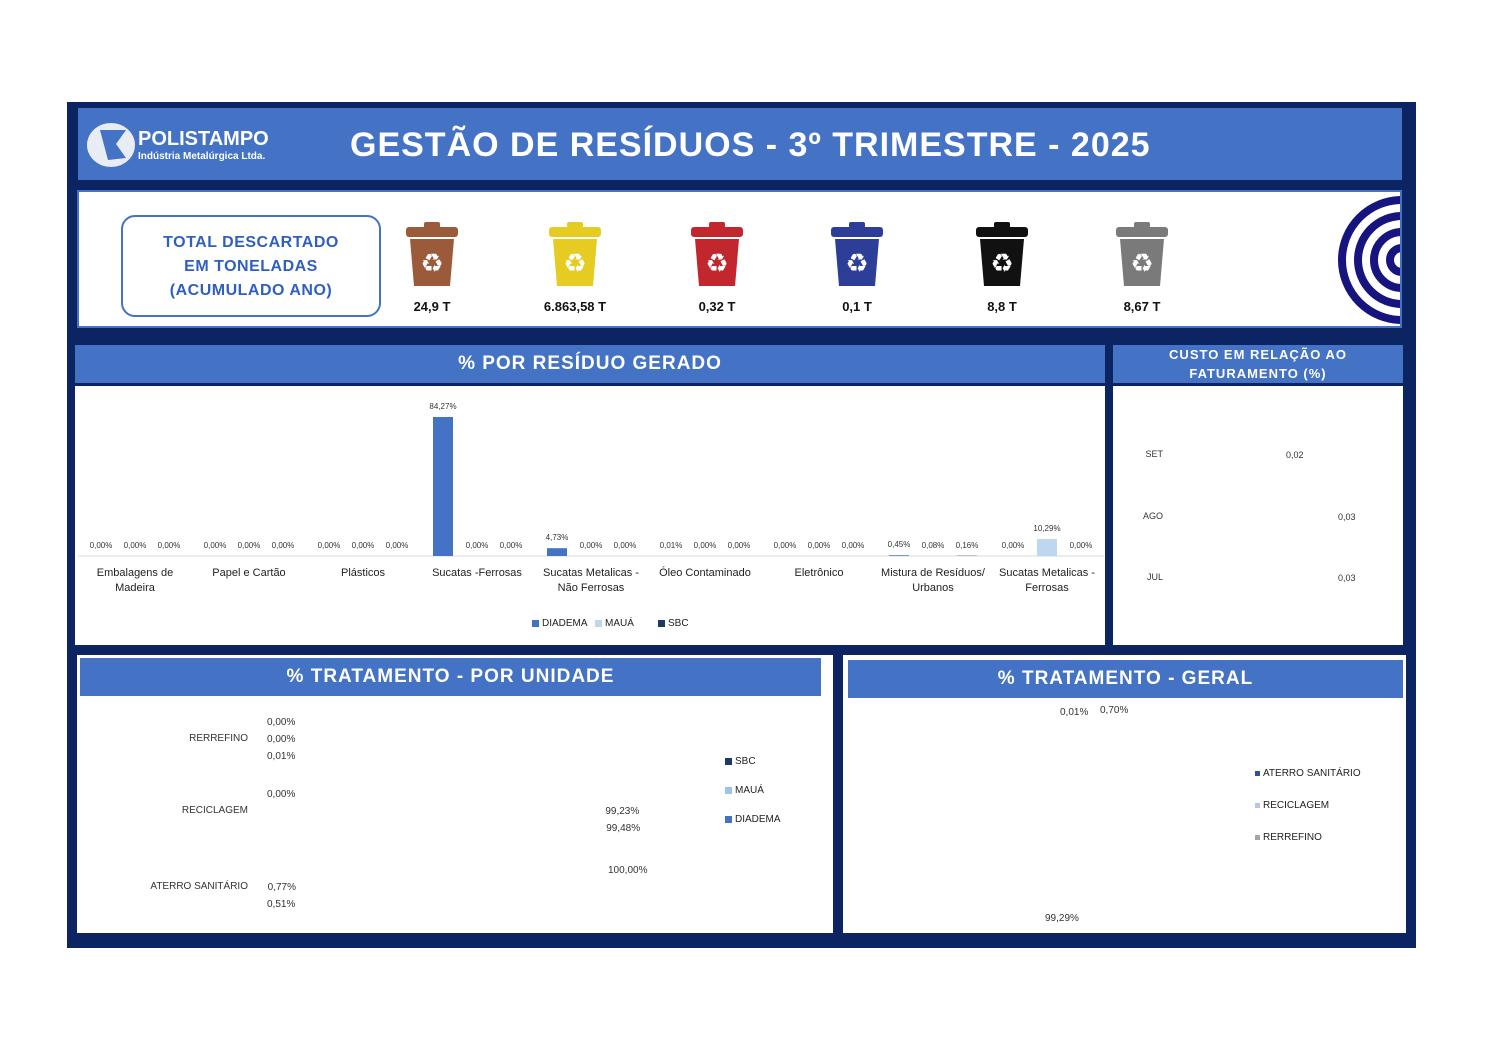 Image resolution: width=1497 pixels, height=1058 pixels. I want to click on category-label: Eletrônico, so click(819, 573).